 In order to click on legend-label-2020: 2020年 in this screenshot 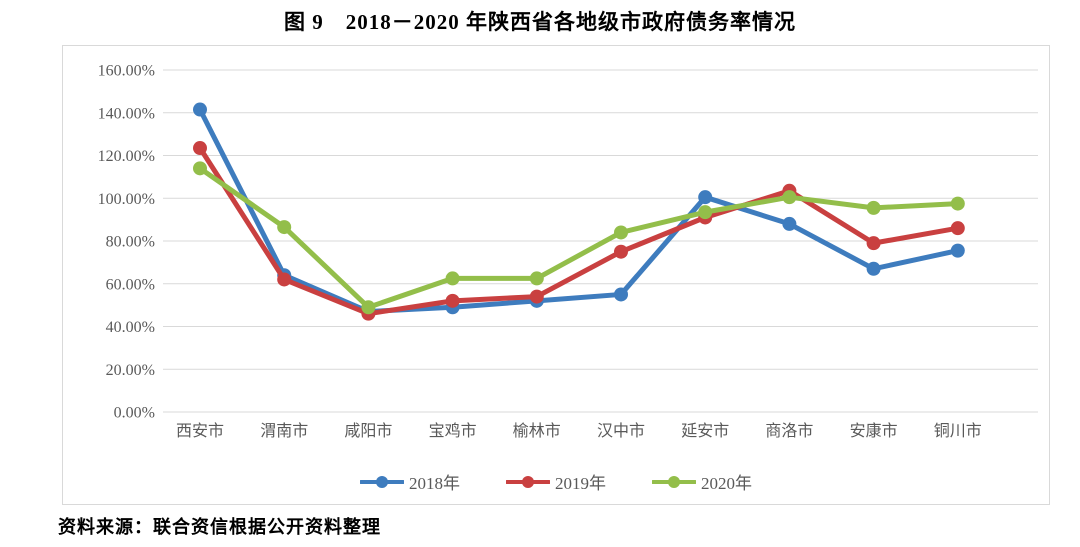, I will do `click(726, 483)`.